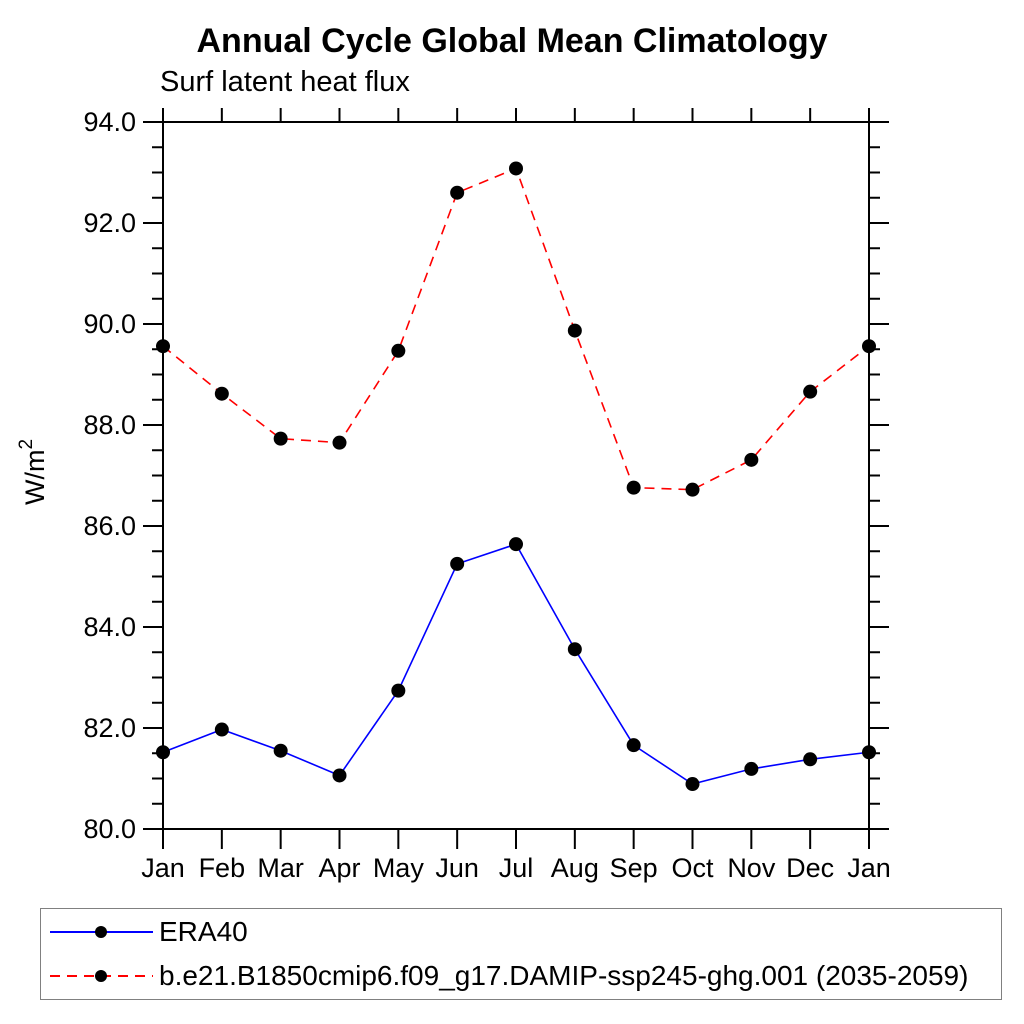  What do you see at coordinates (575, 868) in the screenshot?
I see `x-tick-label: Aug` at bounding box center [575, 868].